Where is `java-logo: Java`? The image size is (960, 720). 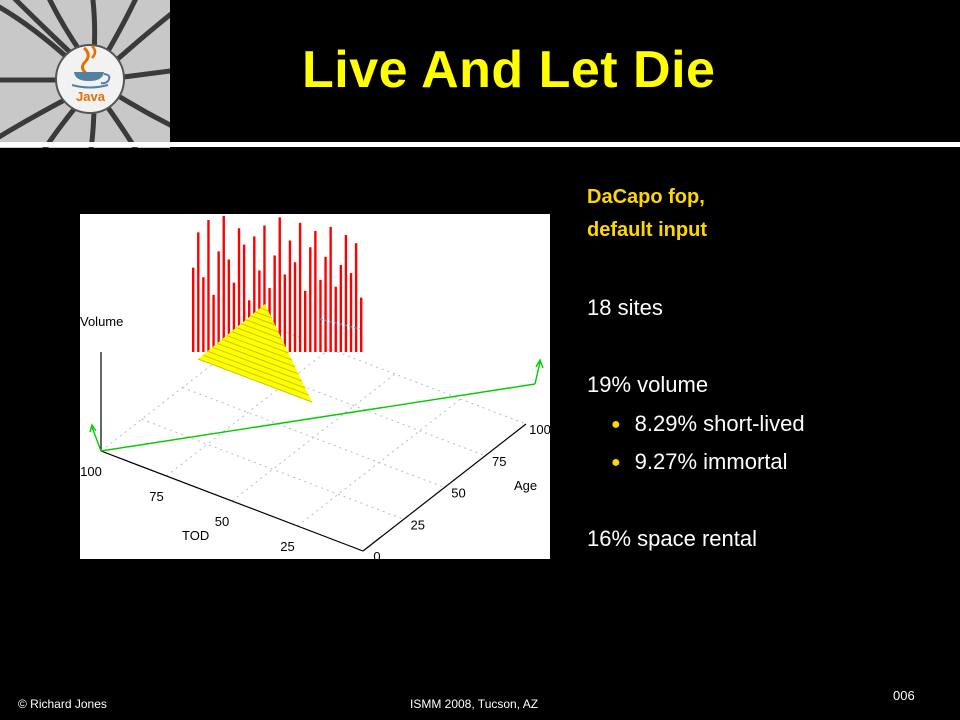
java-logo: Java is located at coordinates (90, 79).